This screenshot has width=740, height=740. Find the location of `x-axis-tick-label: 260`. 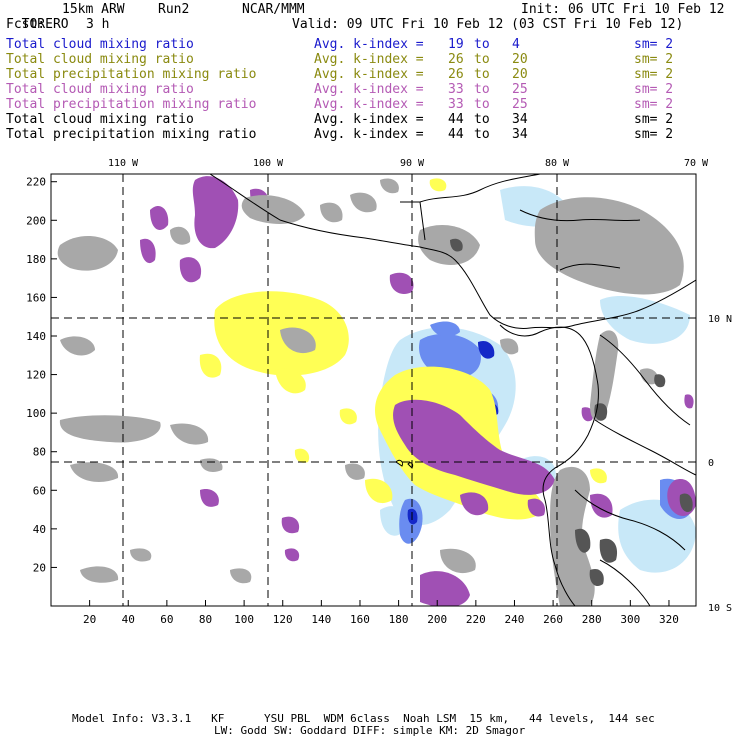

x-axis-tick-label: 260 is located at coordinates (553, 619).